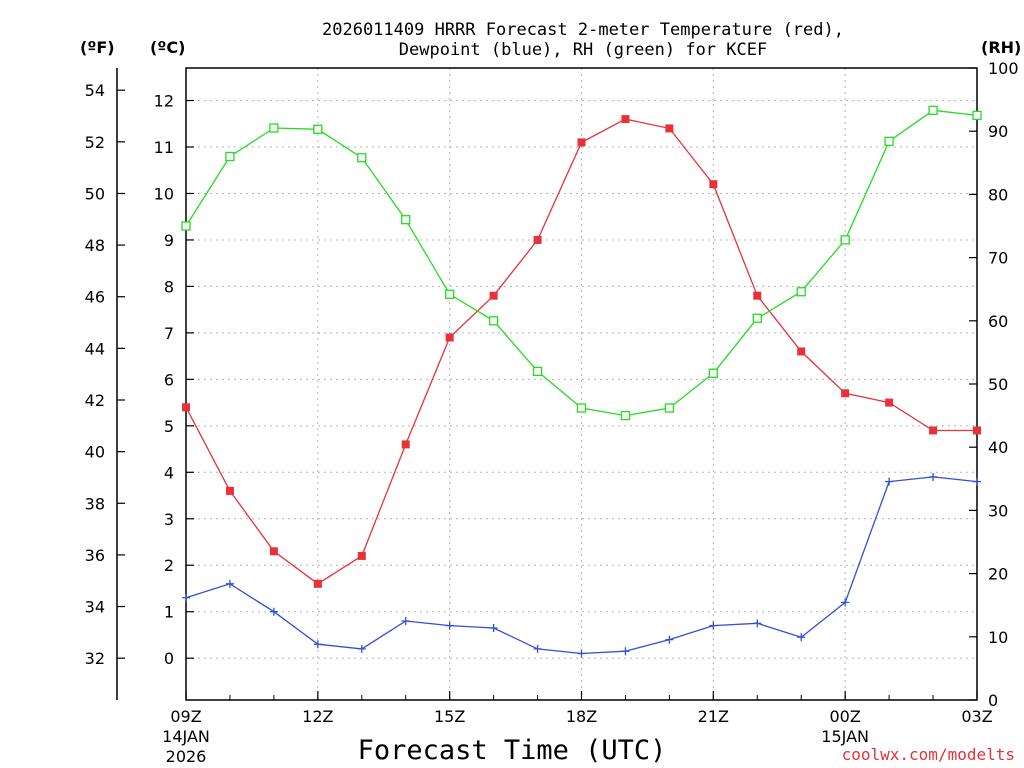 The height and width of the screenshot is (768, 1024). I want to click on x-tick-label: 15Z, so click(449, 716).